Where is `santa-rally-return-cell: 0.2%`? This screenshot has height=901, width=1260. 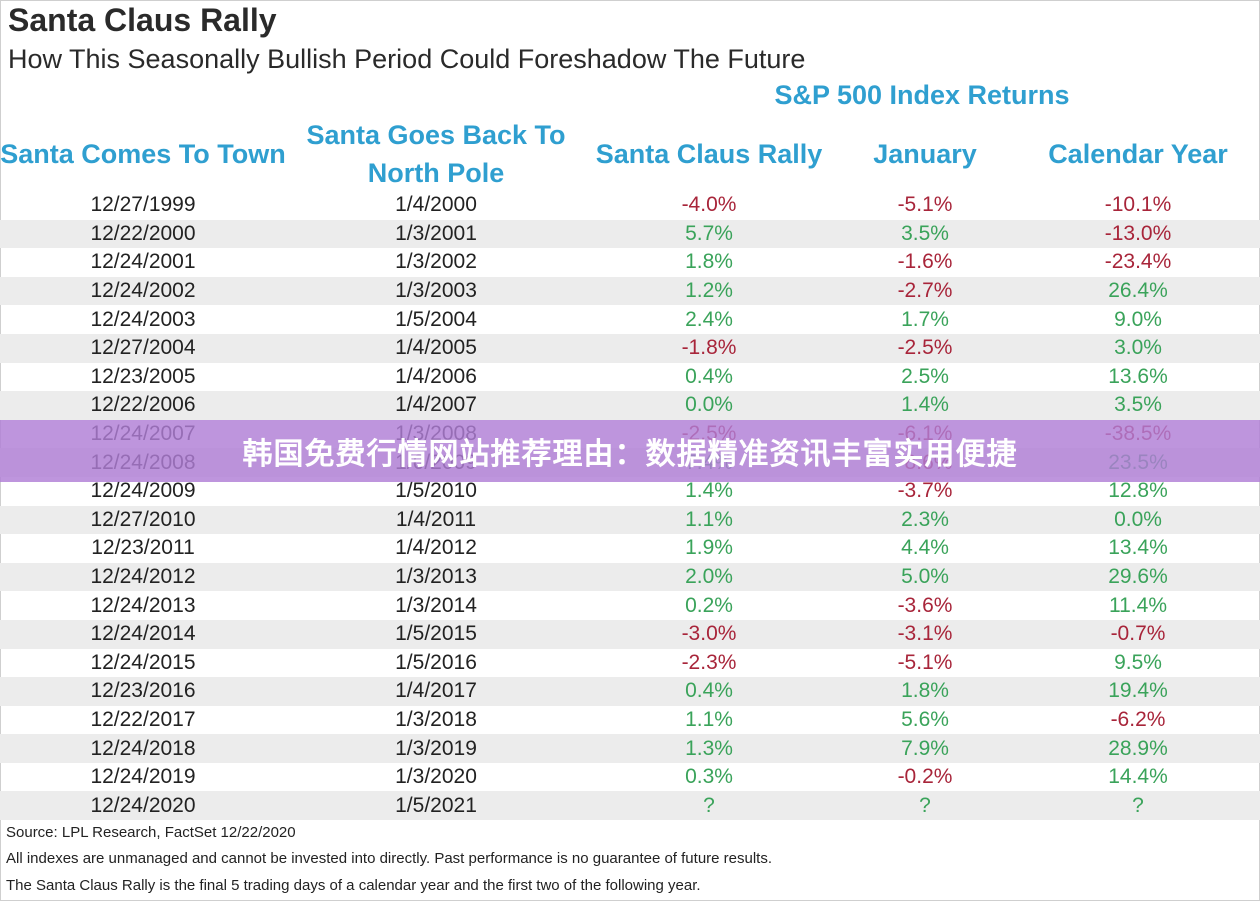
santa-rally-return-cell: 0.2% is located at coordinates (709, 605).